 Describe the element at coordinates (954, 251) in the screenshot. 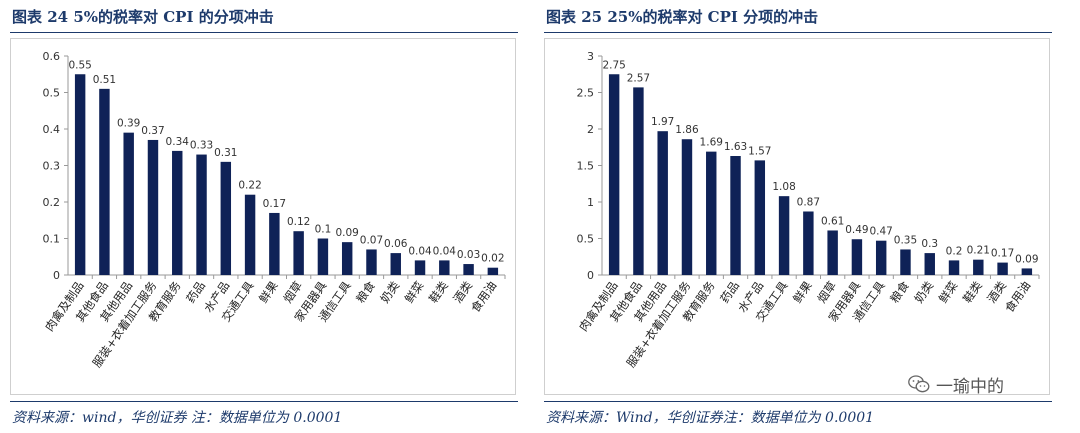

I see `data-label: 0.2` at that location.